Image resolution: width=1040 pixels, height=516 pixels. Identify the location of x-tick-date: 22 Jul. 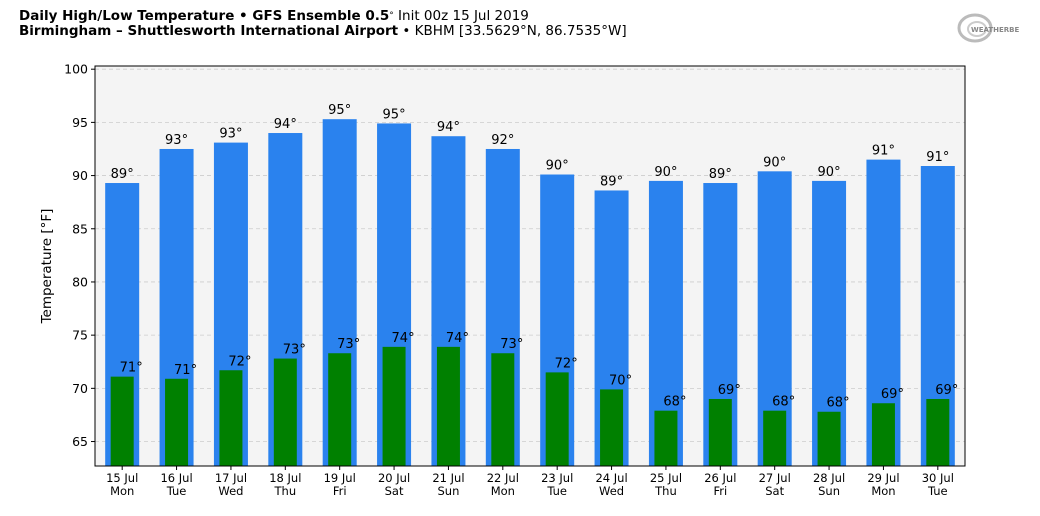
(503, 478).